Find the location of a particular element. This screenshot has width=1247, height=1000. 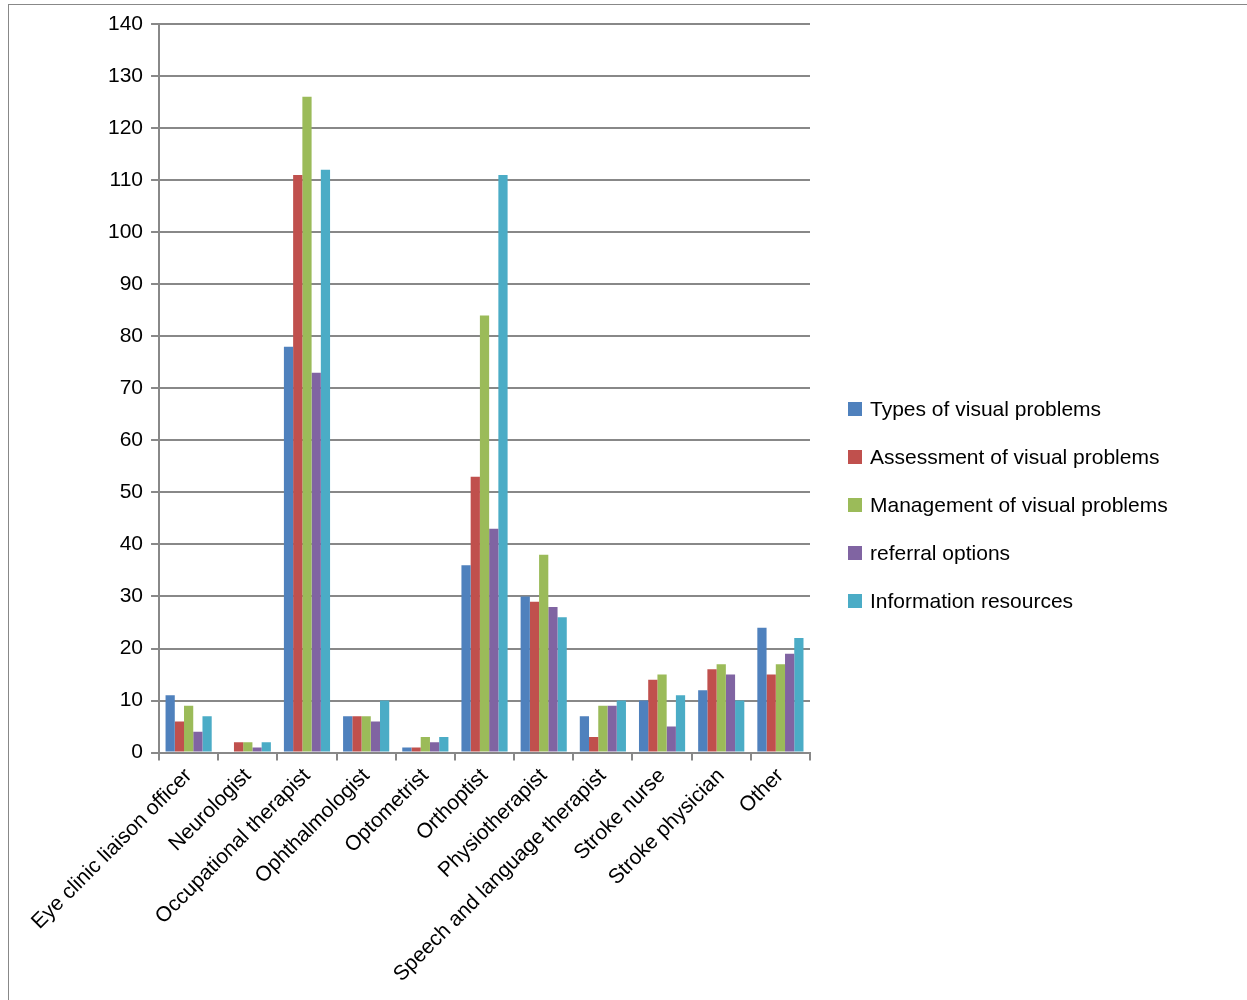

y-tick-label: 50 is located at coordinates (131, 491).